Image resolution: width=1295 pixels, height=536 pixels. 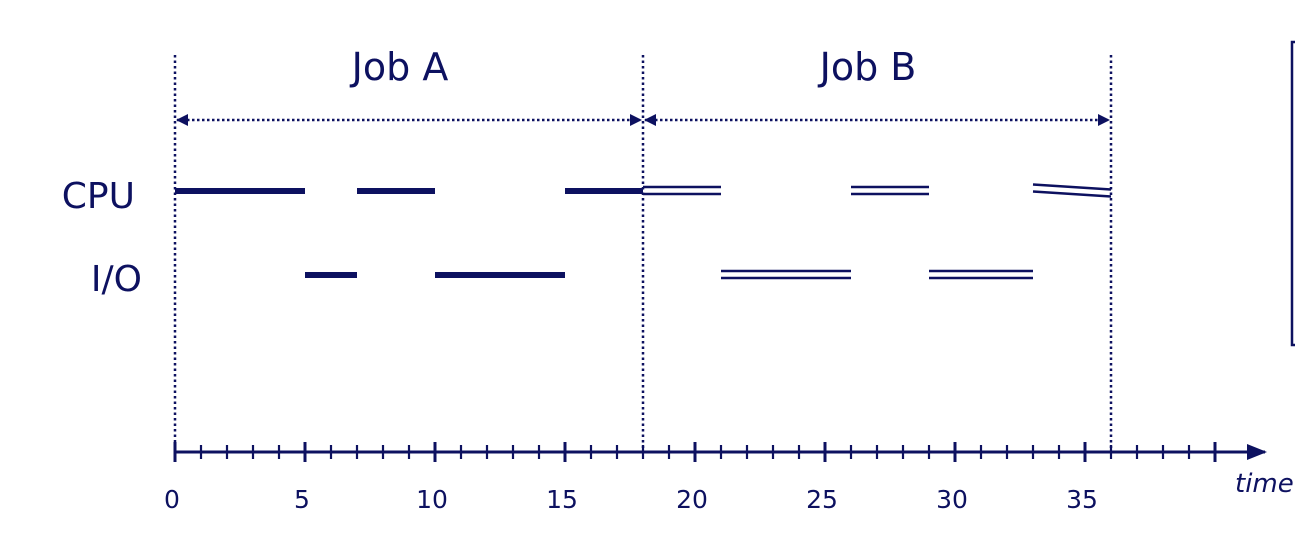 I want to click on tick-label: 10, so click(x=432, y=499).